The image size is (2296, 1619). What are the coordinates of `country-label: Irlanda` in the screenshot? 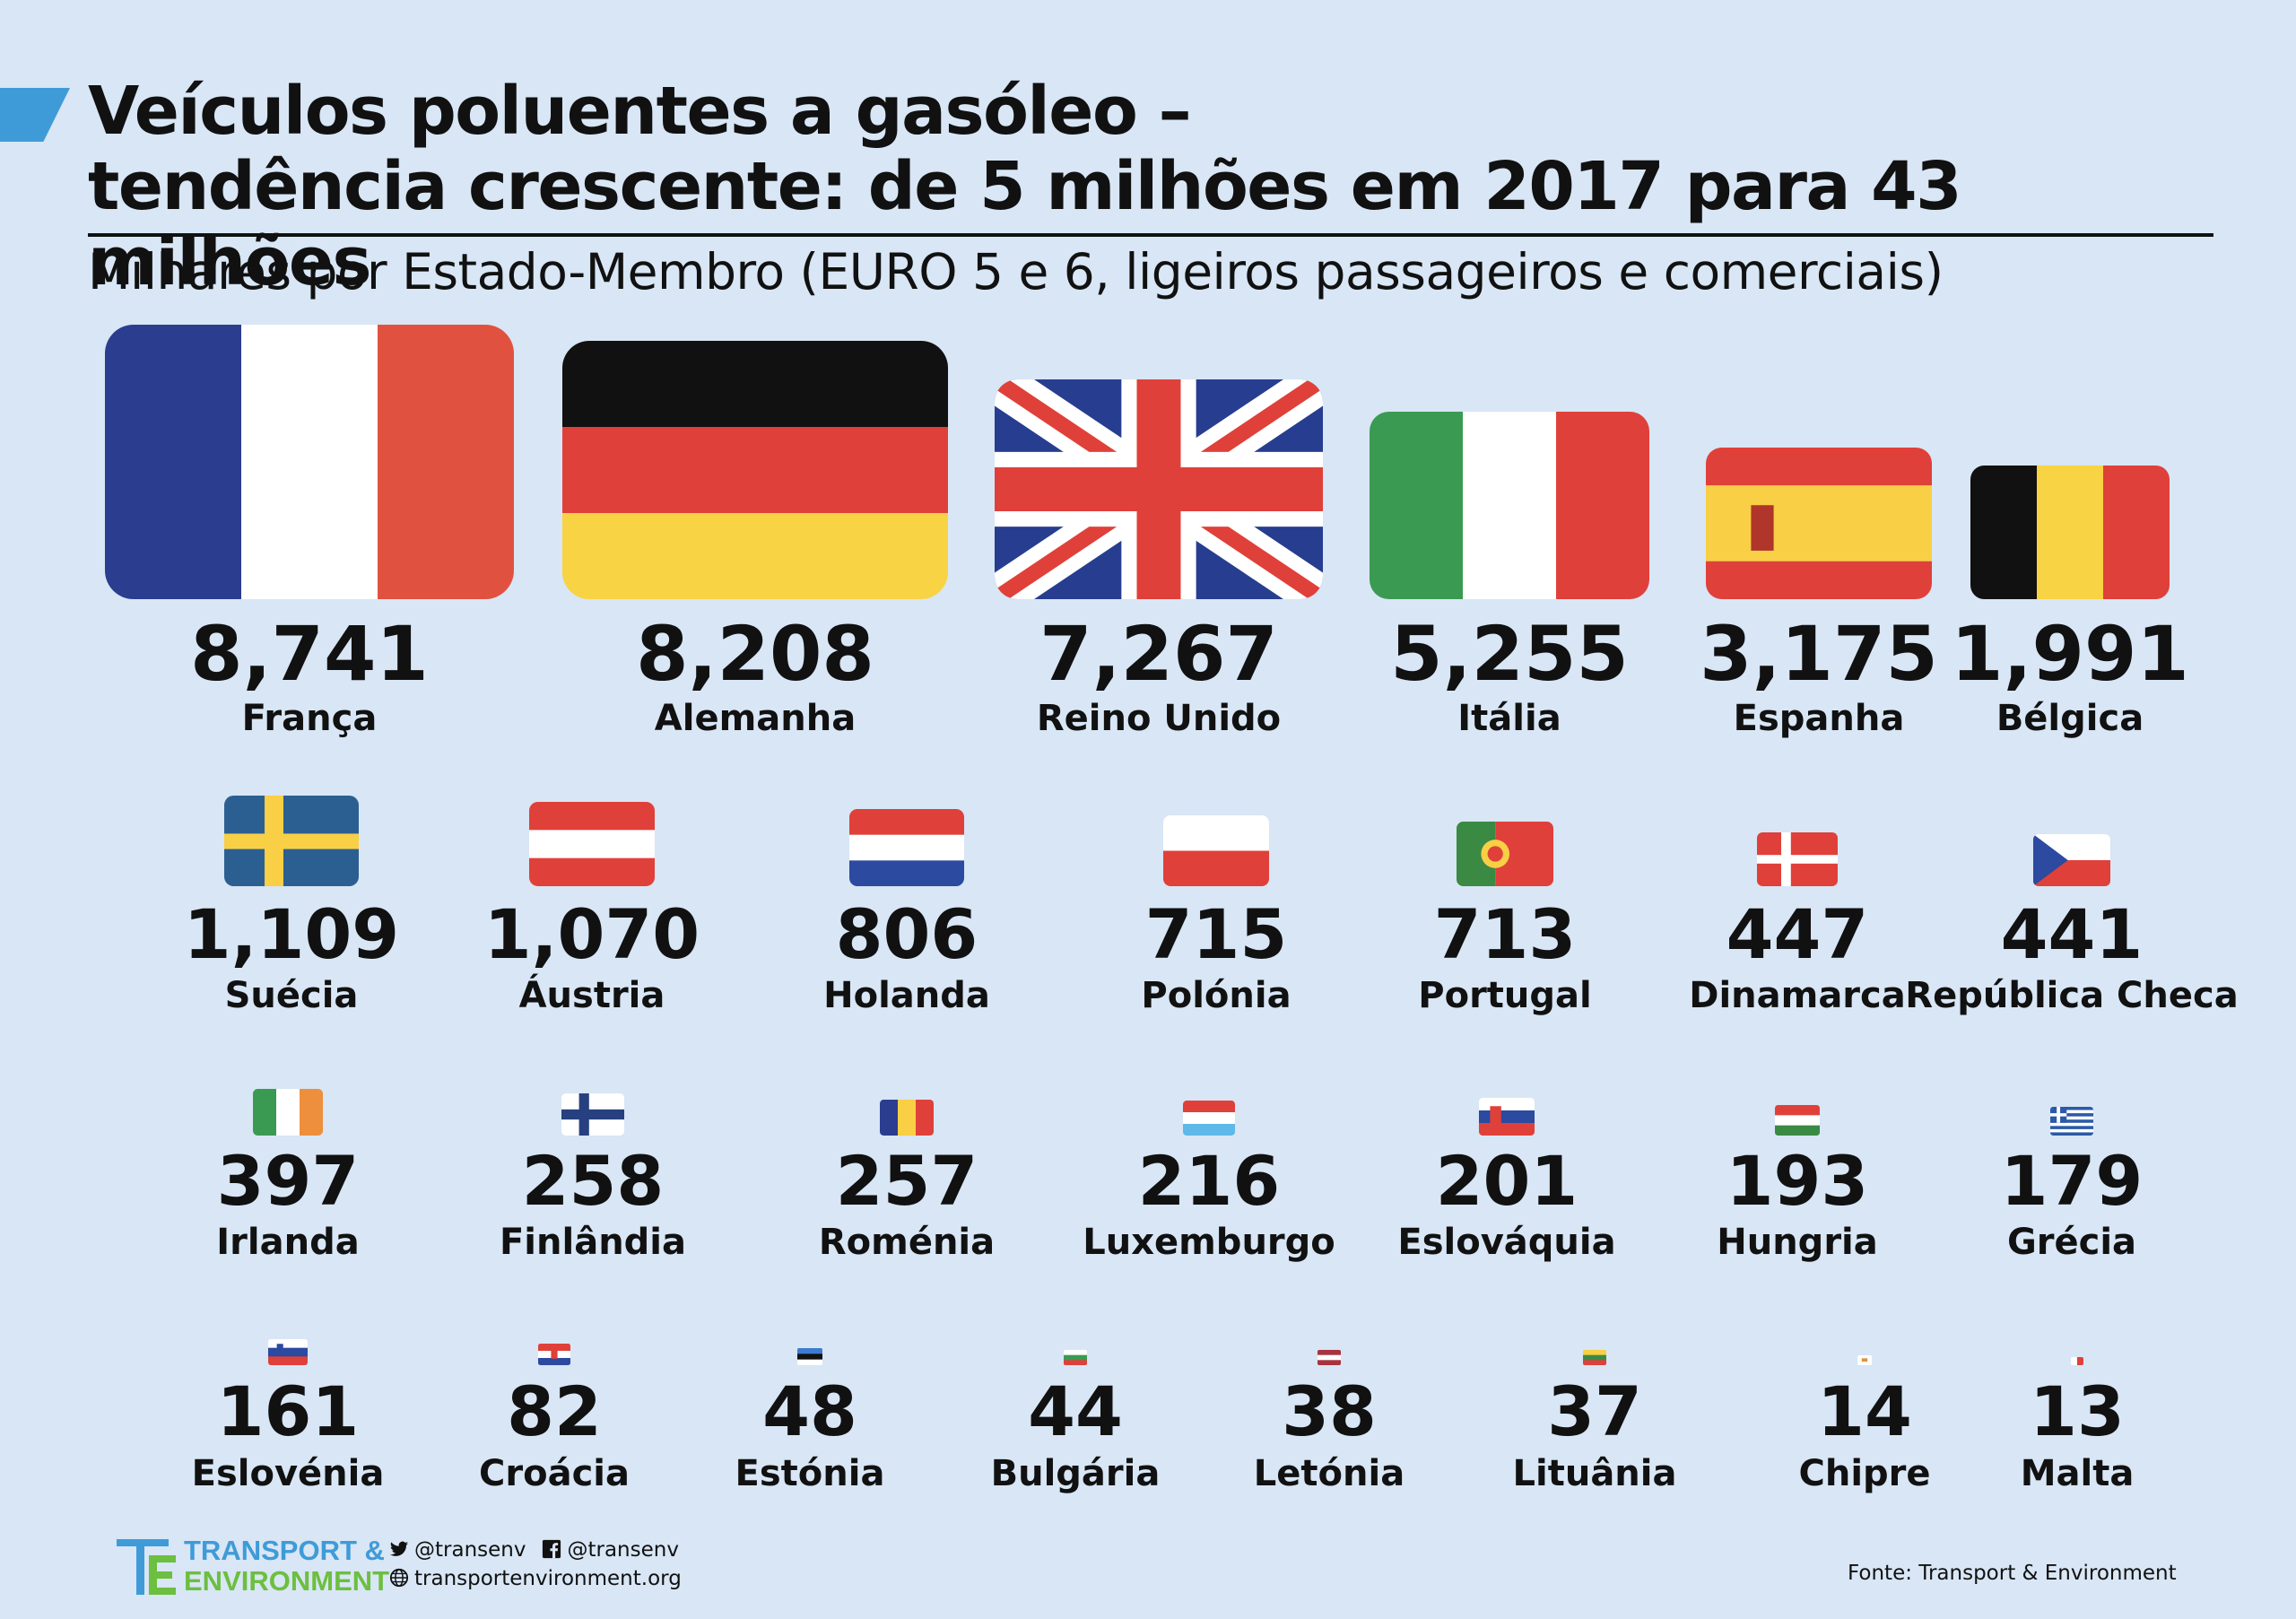 It's located at (287, 1242).